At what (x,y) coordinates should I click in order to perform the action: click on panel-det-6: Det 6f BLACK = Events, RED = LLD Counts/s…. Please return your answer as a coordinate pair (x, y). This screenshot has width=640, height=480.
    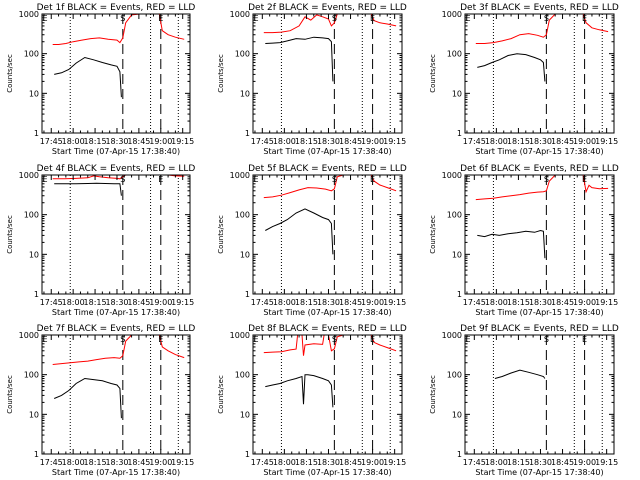
    Looking at the image, I should click on (524, 240).